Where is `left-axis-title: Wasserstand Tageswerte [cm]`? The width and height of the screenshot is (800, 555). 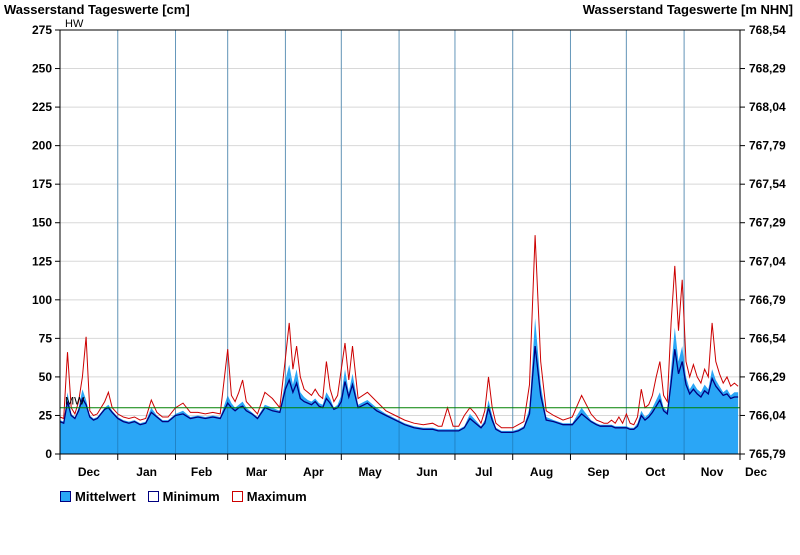 left-axis-title: Wasserstand Tageswerte [cm] is located at coordinates (97, 9).